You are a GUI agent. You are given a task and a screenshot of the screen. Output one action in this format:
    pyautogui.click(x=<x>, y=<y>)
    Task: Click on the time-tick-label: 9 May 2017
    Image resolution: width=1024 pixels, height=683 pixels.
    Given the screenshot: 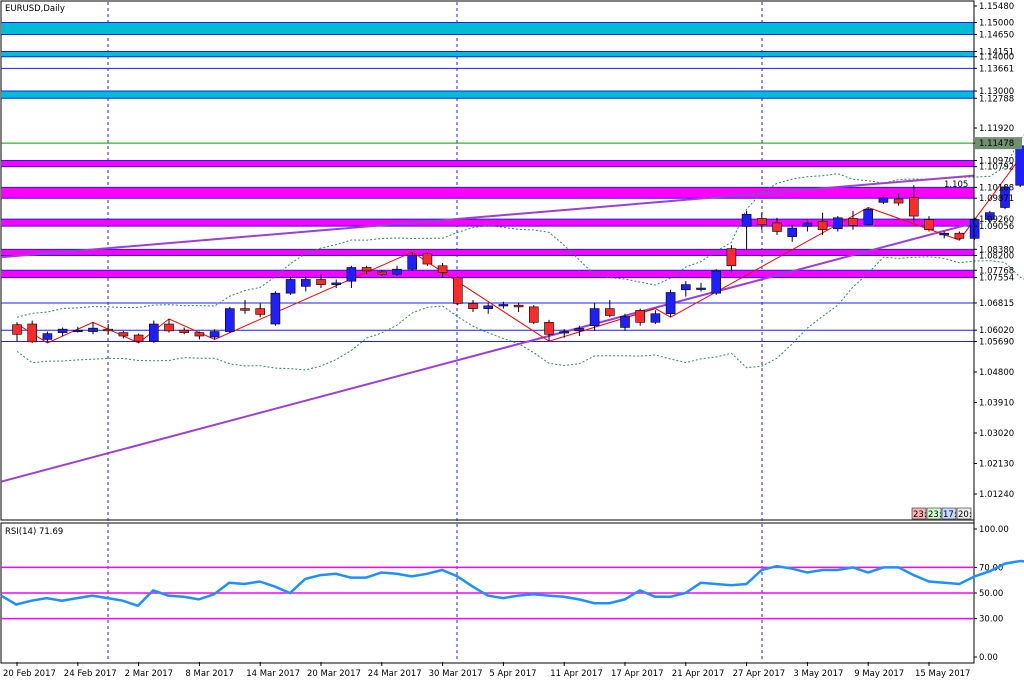 What is the action you would take?
    pyautogui.click(x=879, y=674)
    